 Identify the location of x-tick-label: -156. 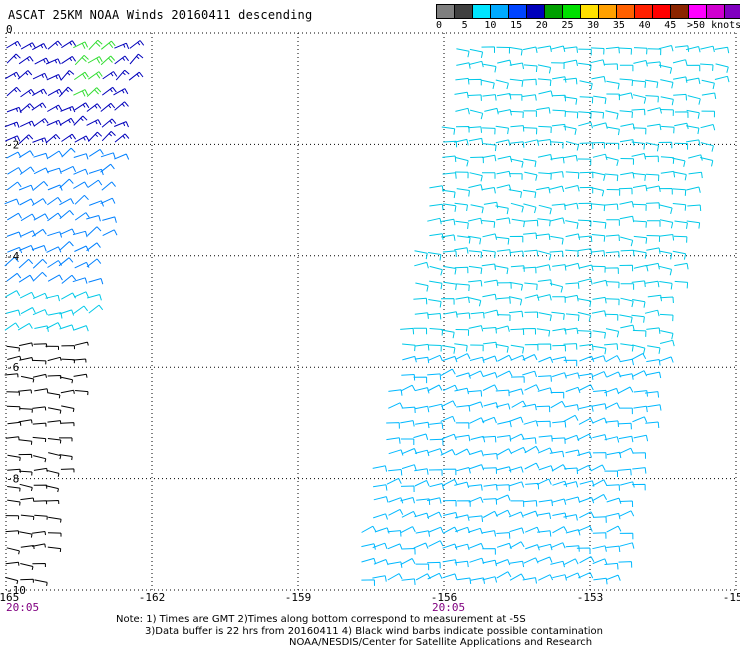
(444, 597).